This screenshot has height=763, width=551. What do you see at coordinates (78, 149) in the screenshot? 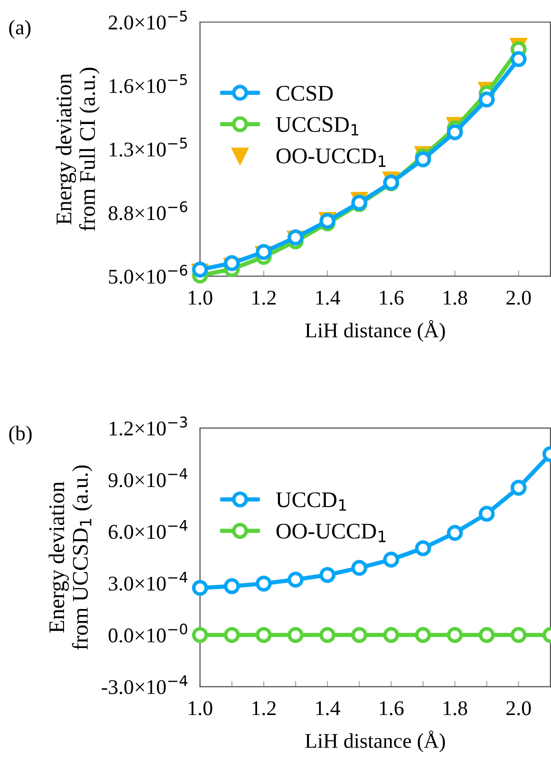
I see `y-axis-title: Energy deviation from Full CI (a.u.)` at bounding box center [78, 149].